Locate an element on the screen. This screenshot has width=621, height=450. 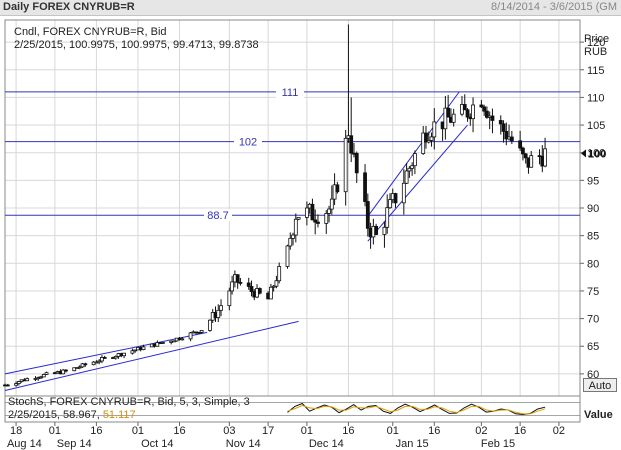
month-tick-label: Sep 14 is located at coordinates (74, 444).